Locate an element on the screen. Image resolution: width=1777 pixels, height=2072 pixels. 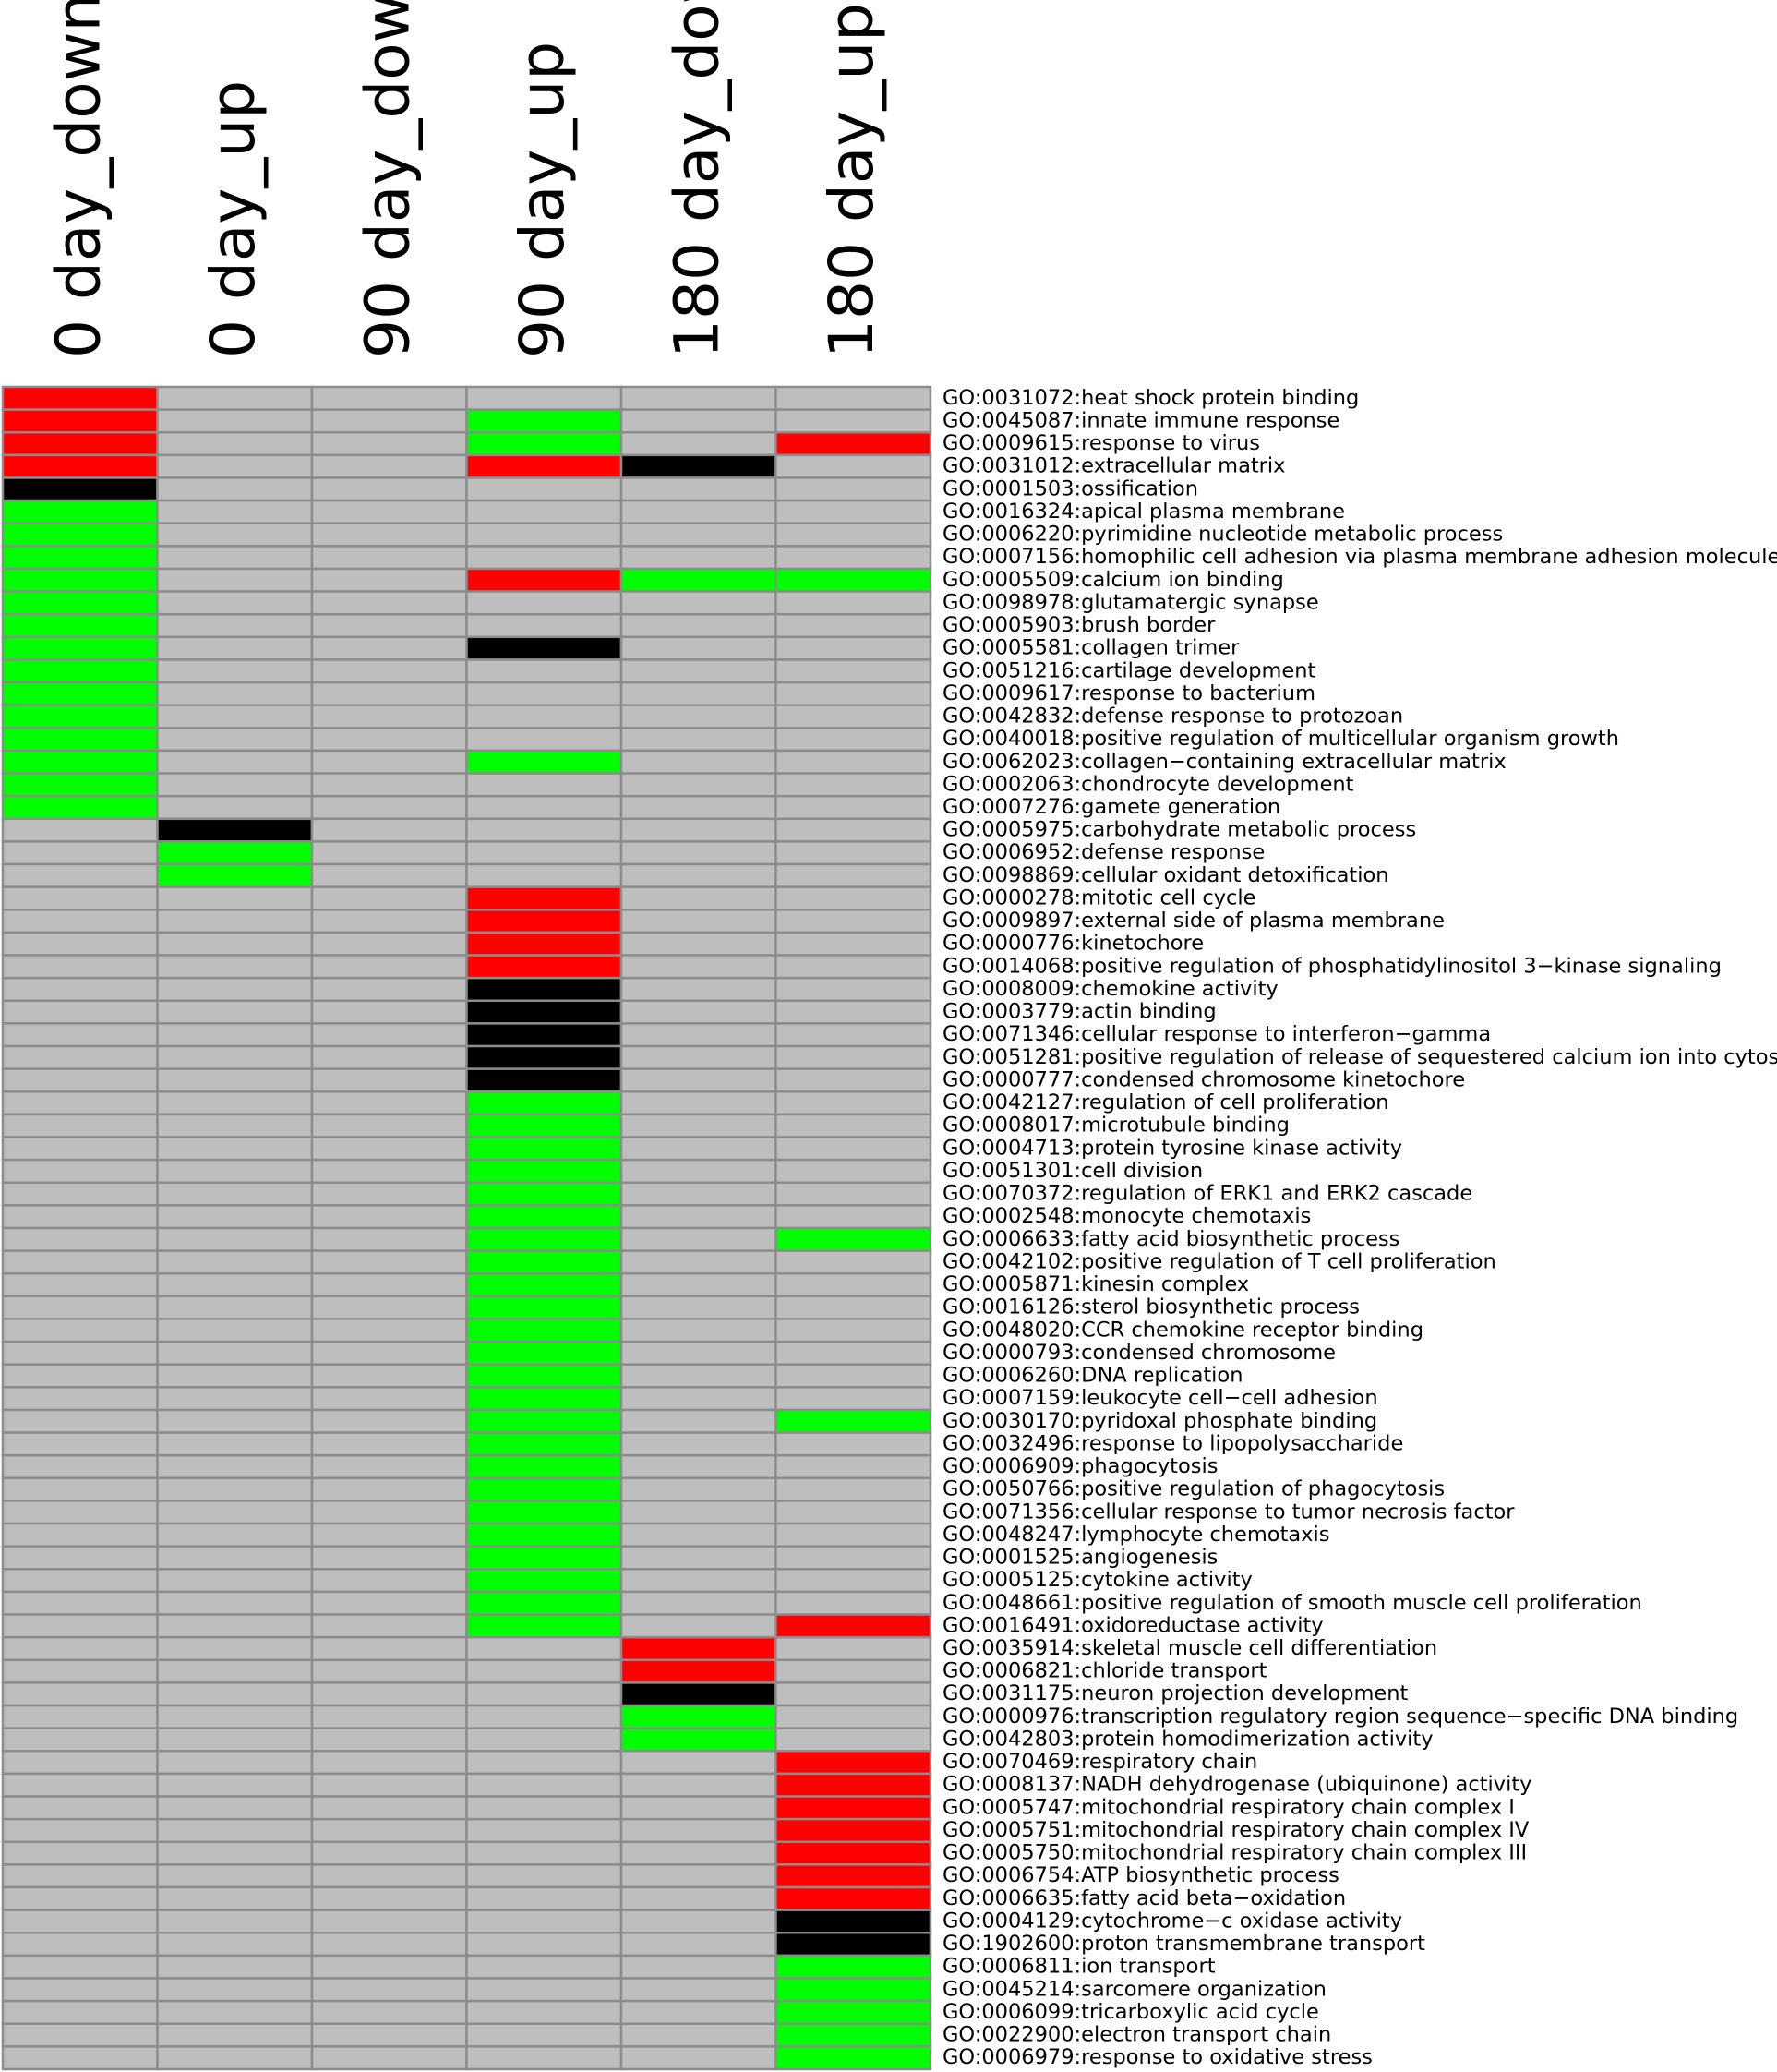
row-label: GO:0006979:response to oxidative stress is located at coordinates (1158, 2057).